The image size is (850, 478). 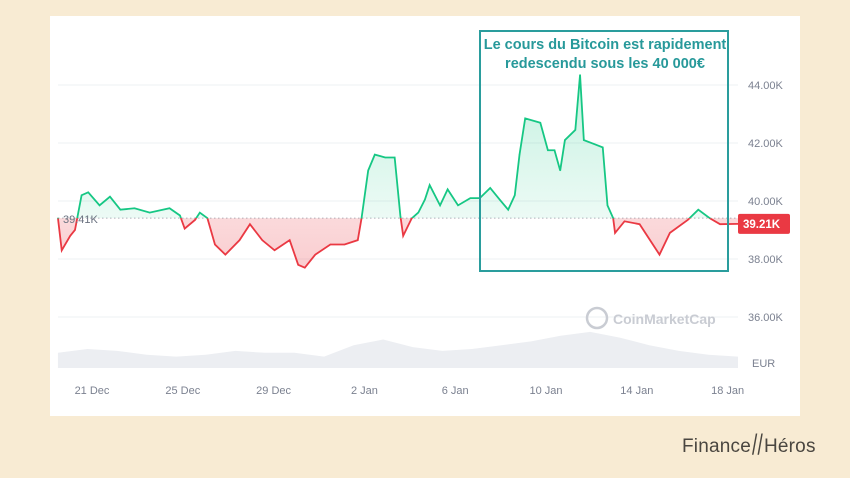 What do you see at coordinates (364, 391) in the screenshot?
I see `x-tick-label: 2 Jan` at bounding box center [364, 391].